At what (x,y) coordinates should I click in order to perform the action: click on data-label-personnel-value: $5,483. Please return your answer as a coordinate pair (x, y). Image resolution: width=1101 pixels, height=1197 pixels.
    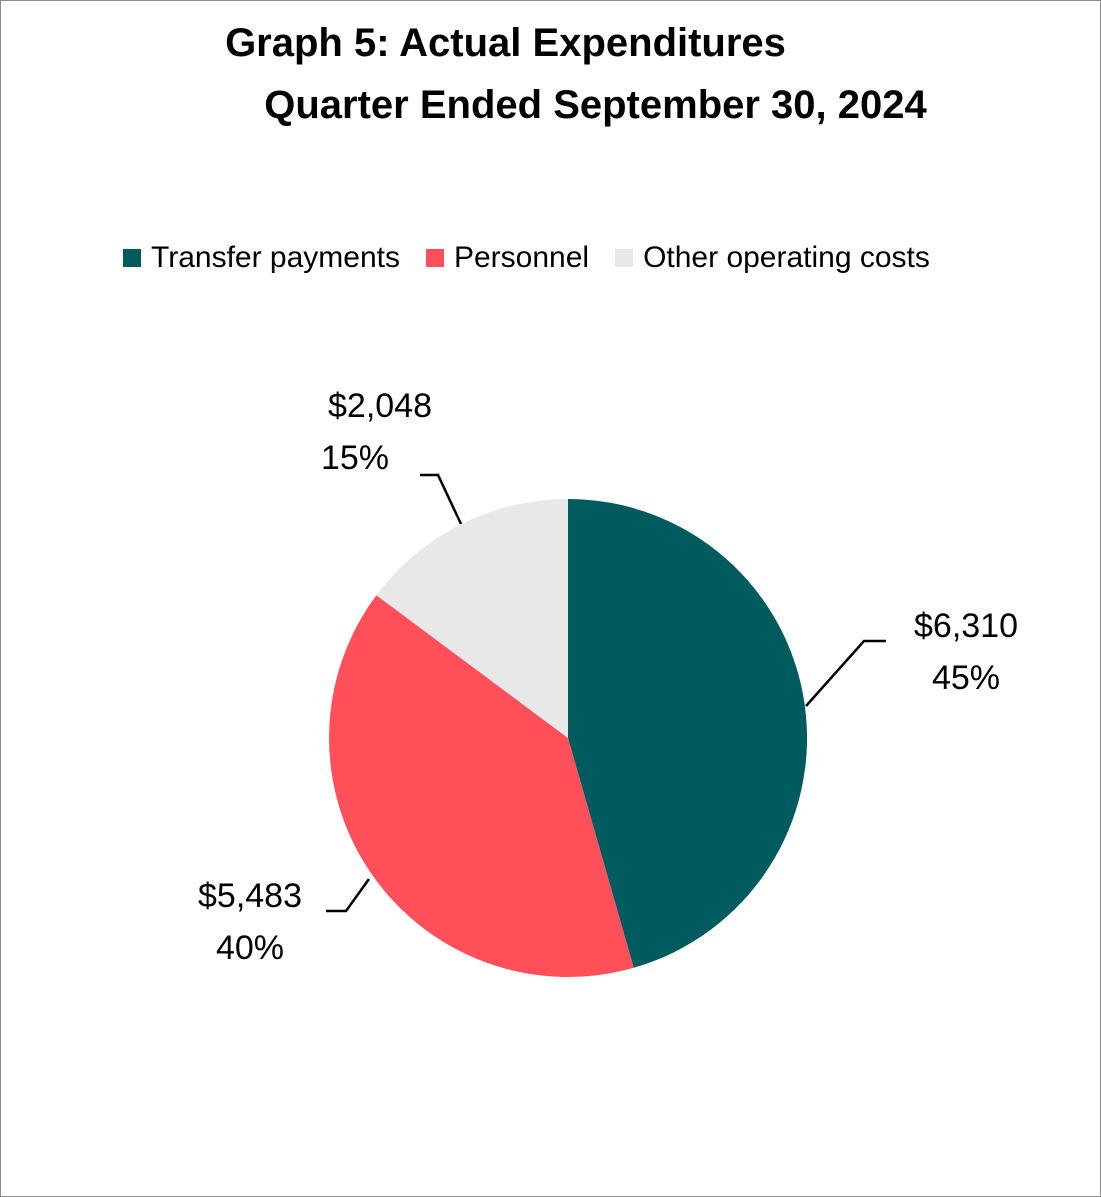
    Looking at the image, I should click on (250, 896).